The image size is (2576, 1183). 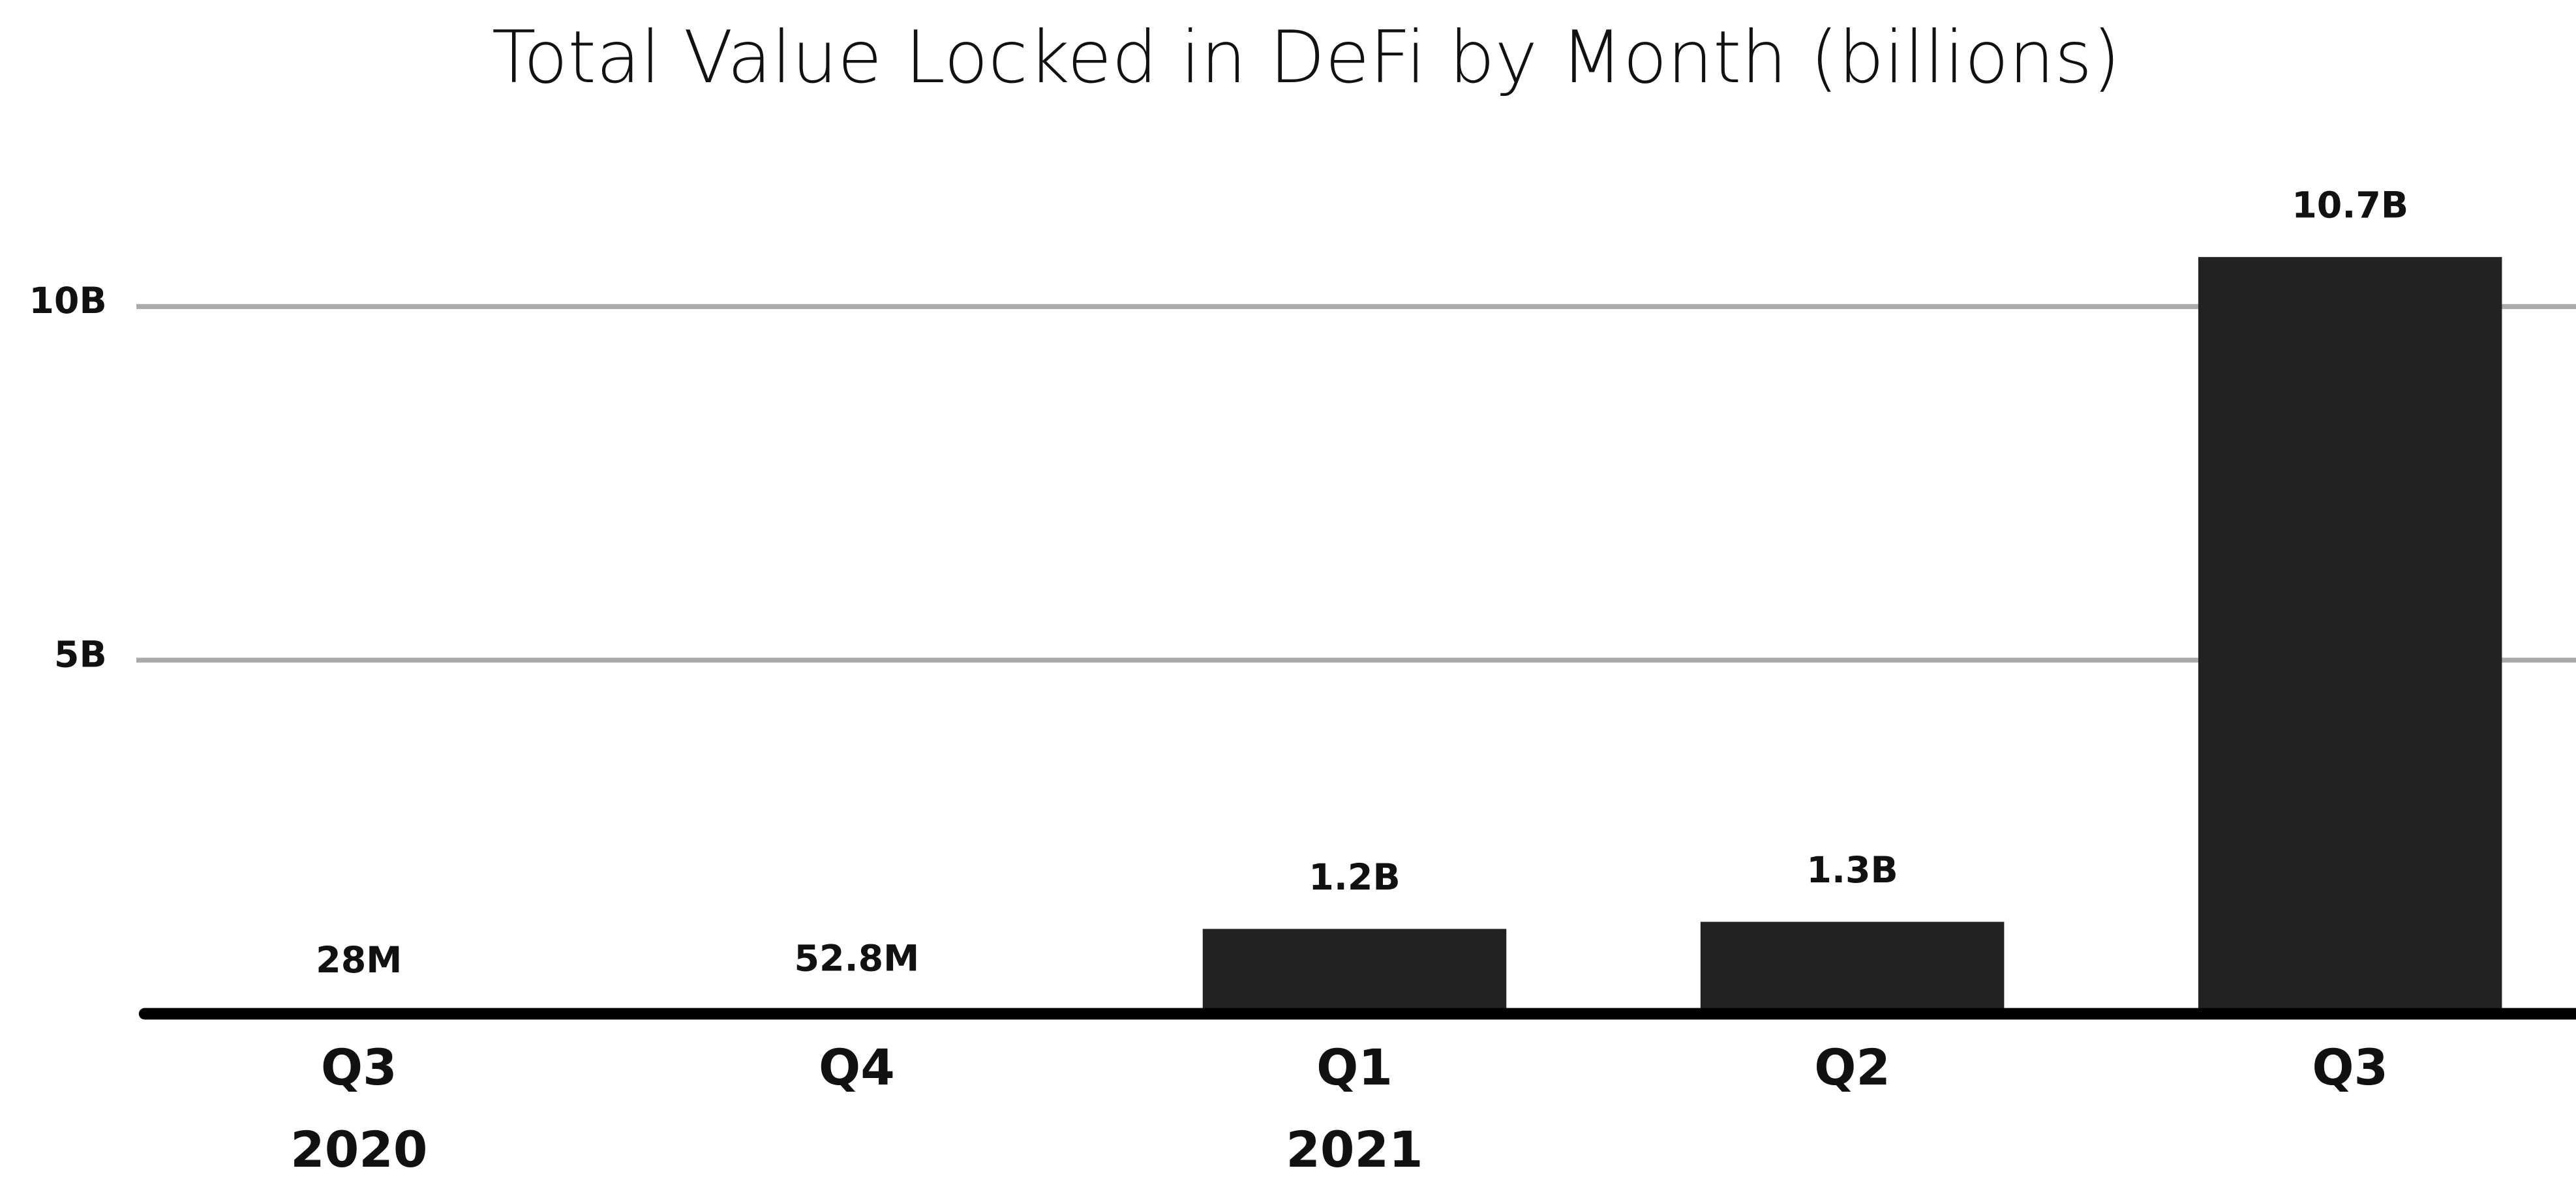 What do you see at coordinates (2350, 206) in the screenshot?
I see `value-label: 10.7B` at bounding box center [2350, 206].